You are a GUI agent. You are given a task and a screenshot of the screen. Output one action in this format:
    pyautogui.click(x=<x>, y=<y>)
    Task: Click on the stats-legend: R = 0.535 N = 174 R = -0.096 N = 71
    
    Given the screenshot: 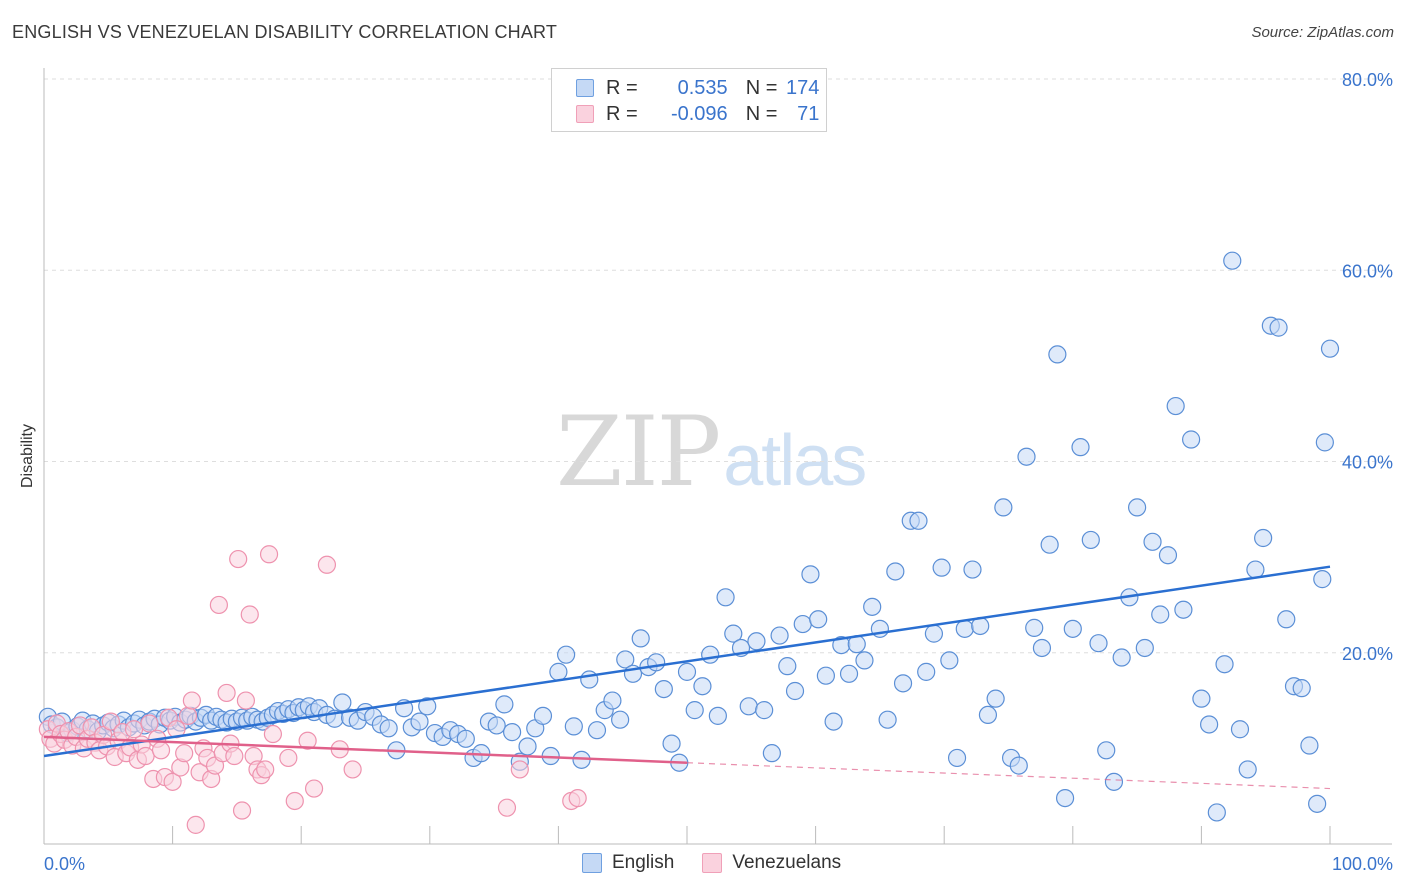 What is the action you would take?
    pyautogui.click(x=689, y=100)
    